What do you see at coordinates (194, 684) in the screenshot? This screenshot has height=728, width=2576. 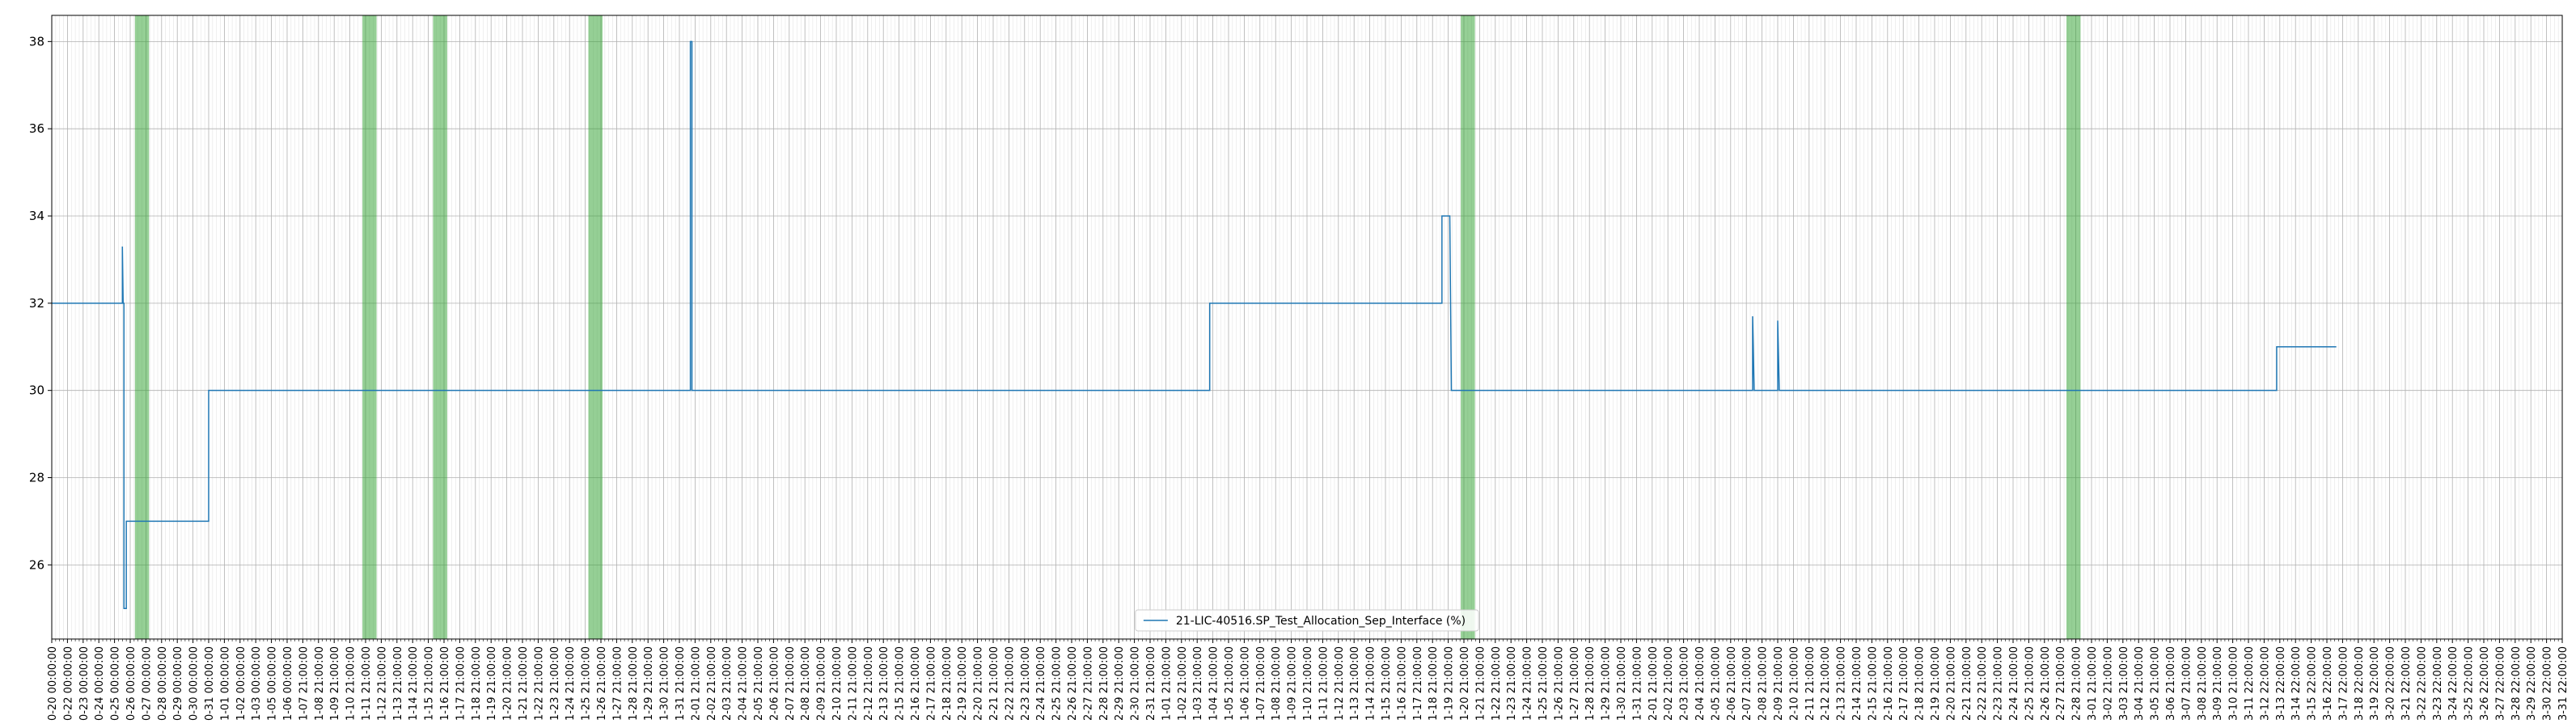 I see `x-tick-label: 0-30 00:00:00` at bounding box center [194, 684].